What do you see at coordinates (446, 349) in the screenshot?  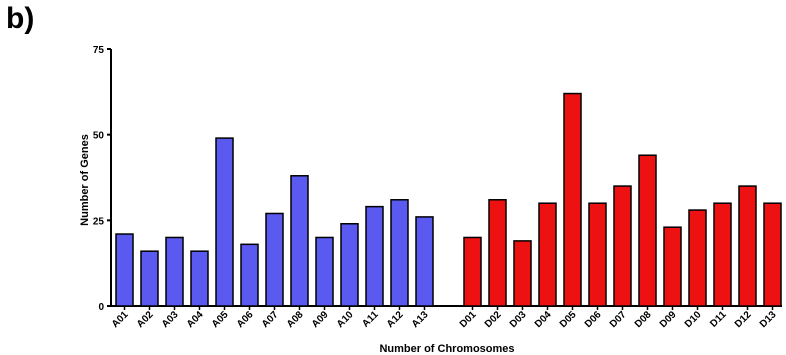 I see `x-axis-title: Number of Chromosomes` at bounding box center [446, 349].